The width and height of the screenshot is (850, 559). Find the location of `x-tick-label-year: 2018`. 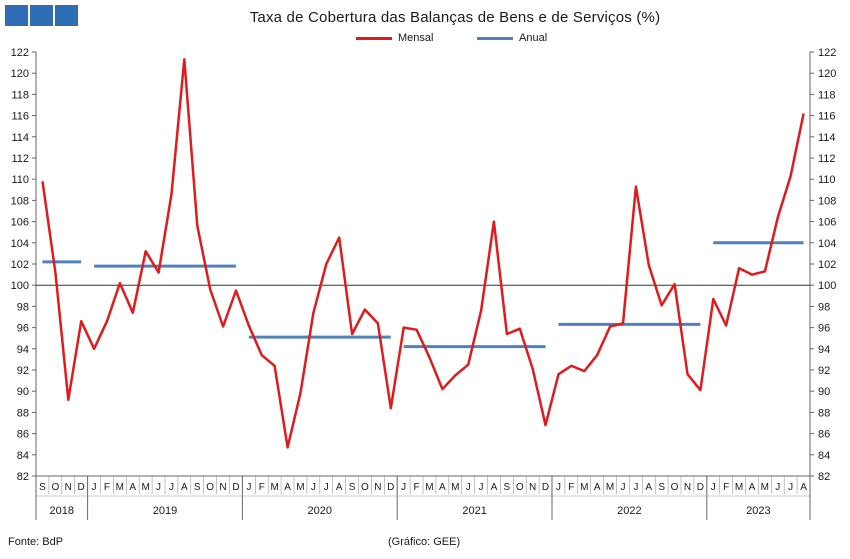

x-tick-label-year: 2018 is located at coordinates (62, 511).